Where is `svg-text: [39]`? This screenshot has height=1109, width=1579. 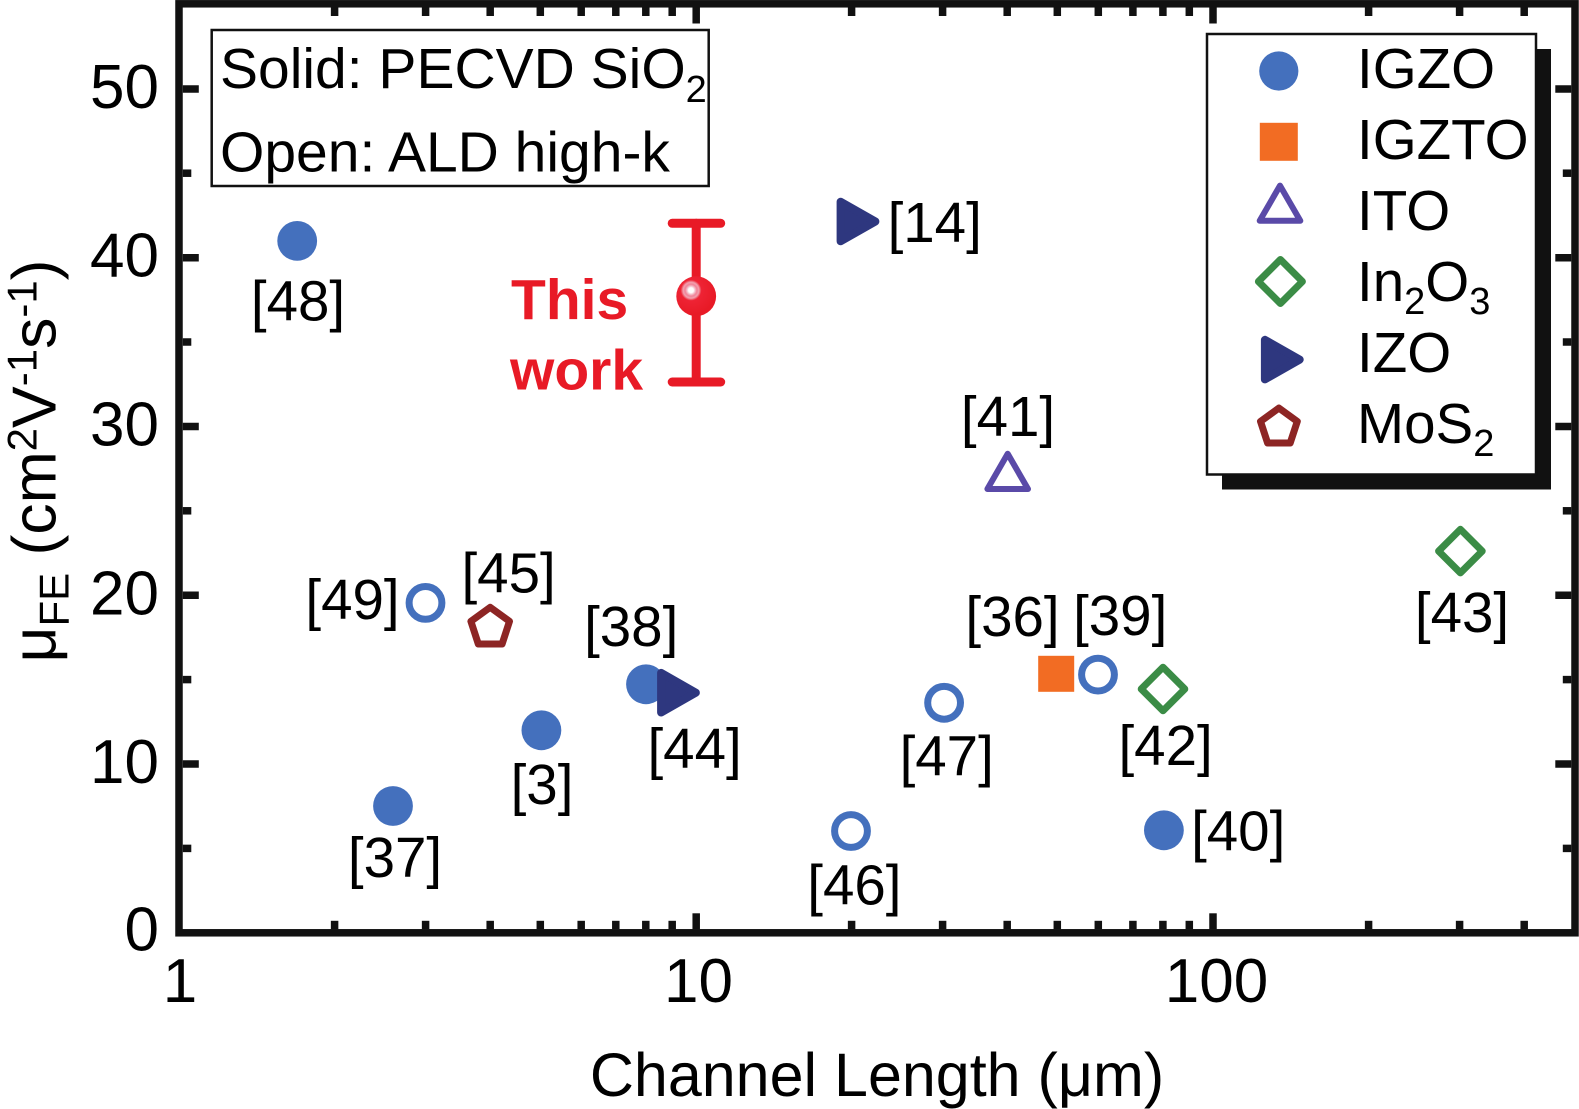 svg-text: [39] is located at coordinates (1120, 615).